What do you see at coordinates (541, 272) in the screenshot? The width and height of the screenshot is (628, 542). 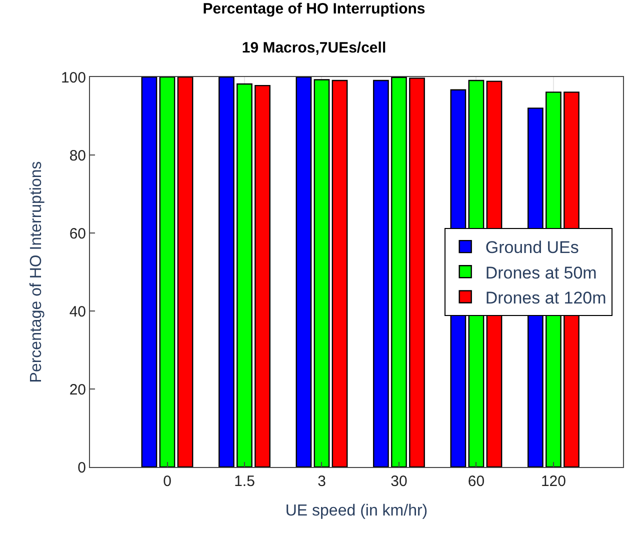 I see `legend-label: Drones at 50m` at bounding box center [541, 272].